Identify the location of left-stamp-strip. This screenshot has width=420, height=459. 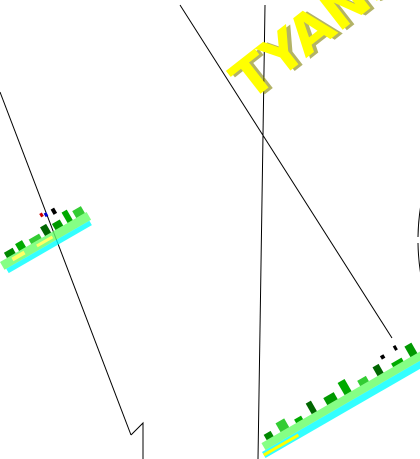
(46, 240).